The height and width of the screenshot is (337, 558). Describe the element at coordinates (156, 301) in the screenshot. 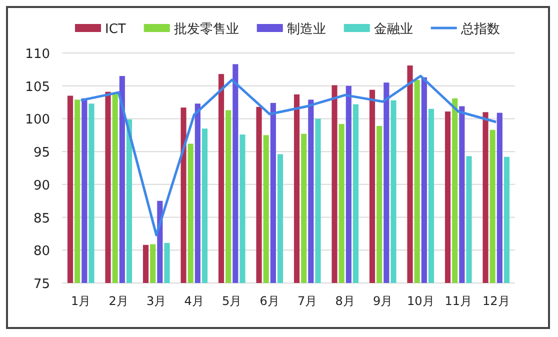

I see `x-tick-label: 3月` at that location.